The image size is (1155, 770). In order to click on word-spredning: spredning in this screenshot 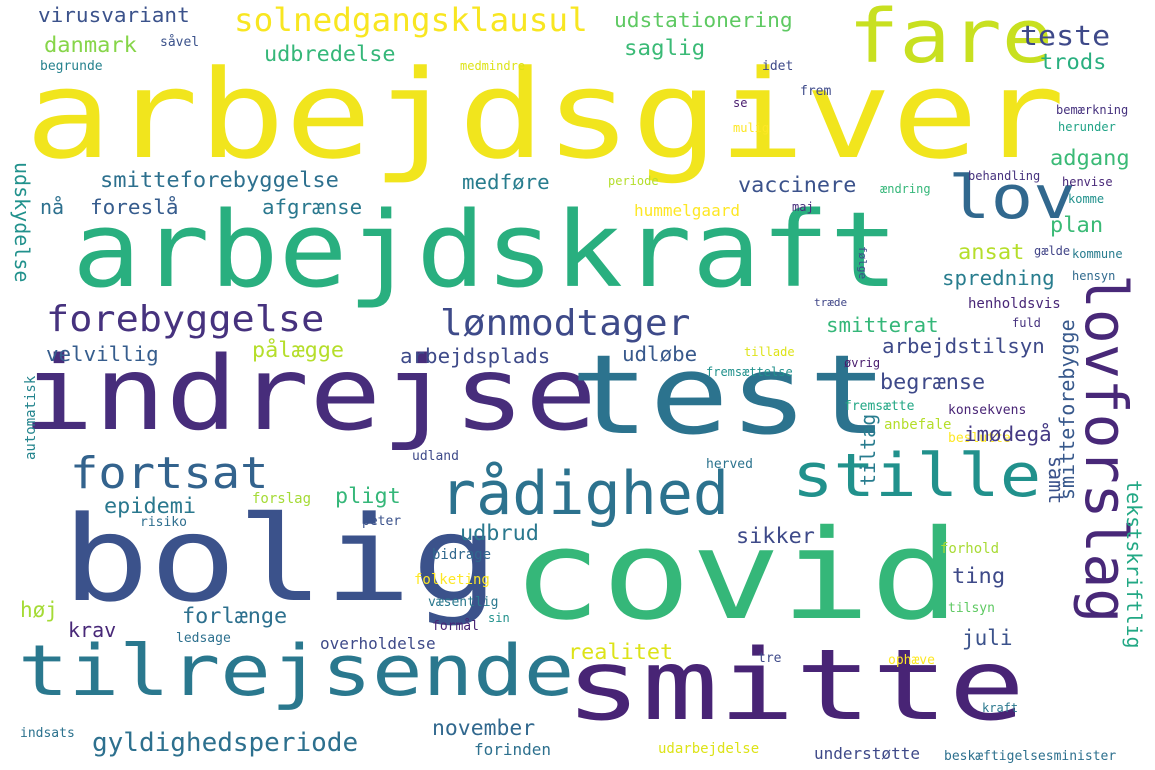, I will do `click(998, 278)`.